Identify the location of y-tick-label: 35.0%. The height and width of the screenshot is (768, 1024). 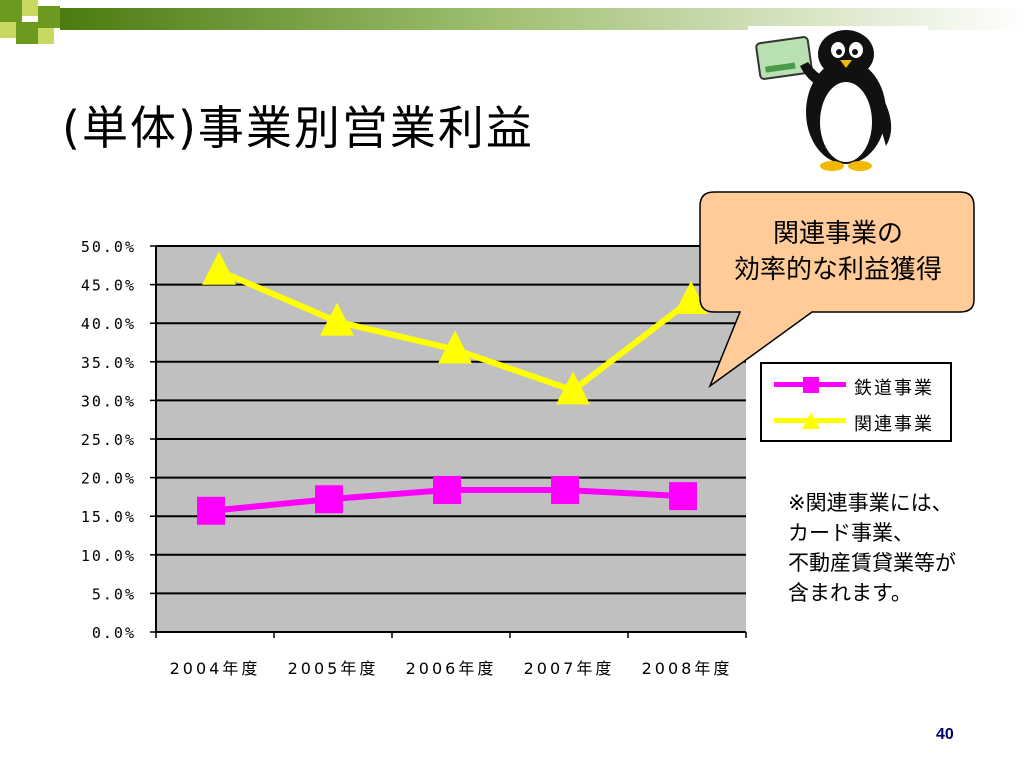
(108, 363).